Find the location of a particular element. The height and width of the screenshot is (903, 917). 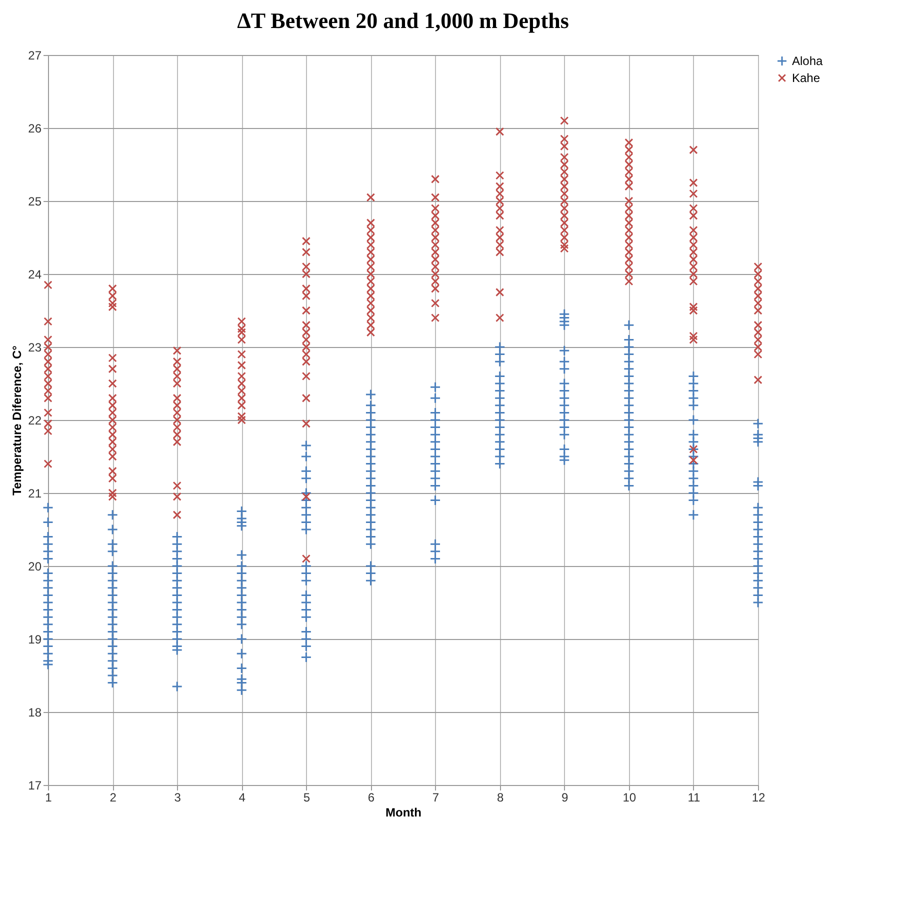

x-tick-label: 2 is located at coordinates (113, 797).